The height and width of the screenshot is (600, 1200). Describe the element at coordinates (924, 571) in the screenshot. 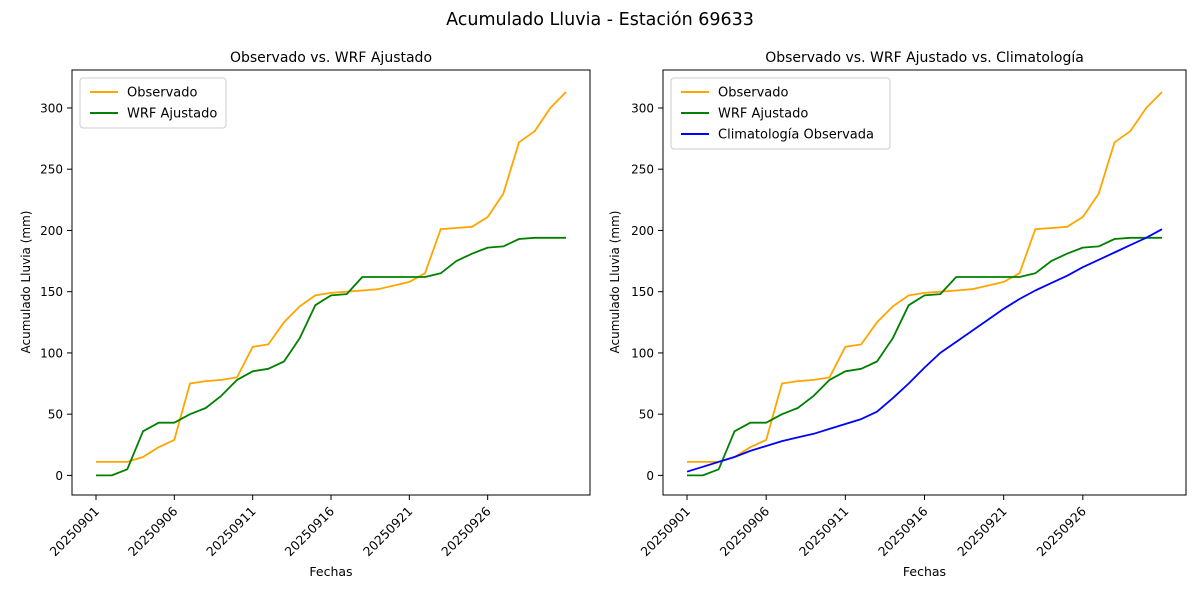

I see `right-x-axis-label: Fechas` at that location.